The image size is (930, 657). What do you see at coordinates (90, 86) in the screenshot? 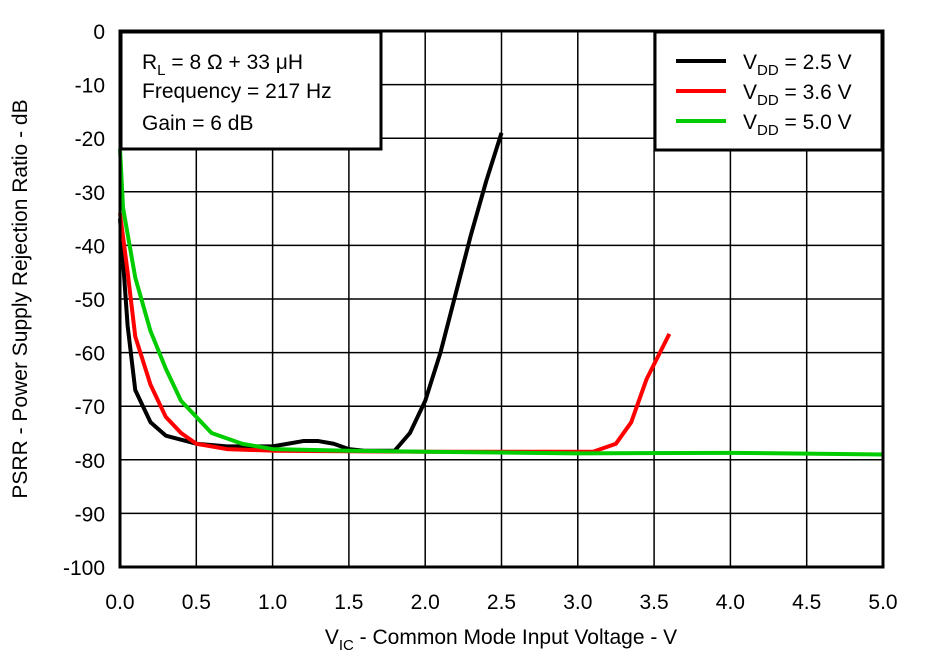
I see `y-tick-label: -10` at bounding box center [90, 86].